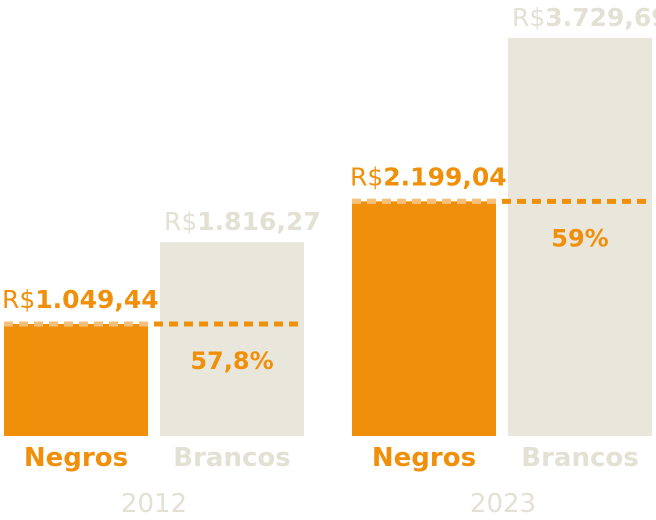 The width and height of the screenshot is (656, 520). I want to click on bar-brancos-2012, so click(232, 339).